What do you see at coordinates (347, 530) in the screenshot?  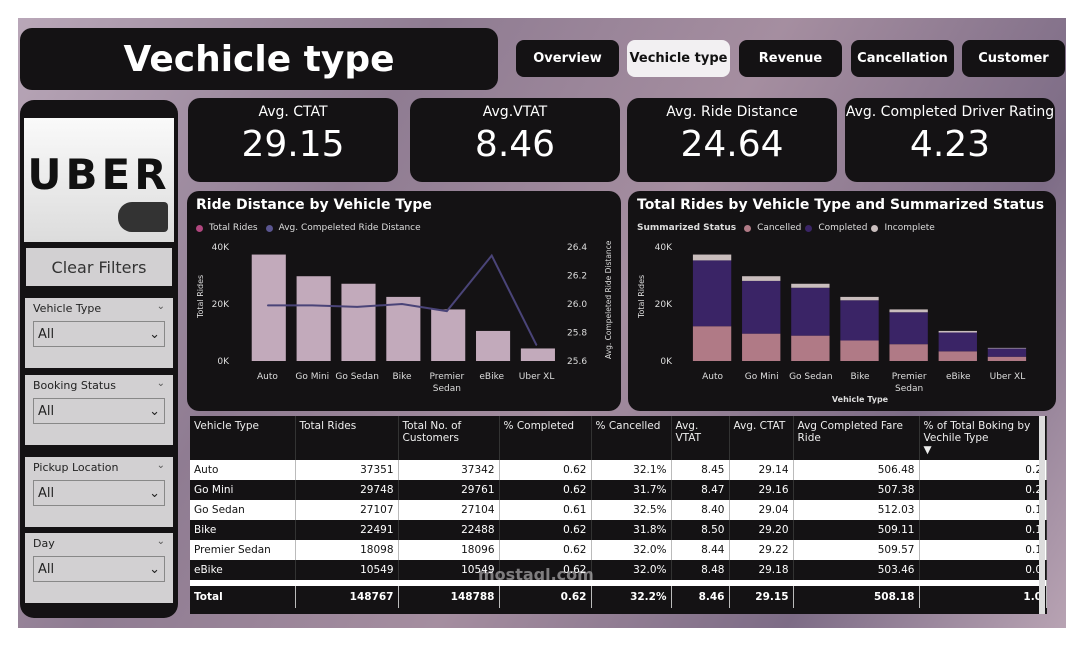 I see `table-cell: 22491` at bounding box center [347, 530].